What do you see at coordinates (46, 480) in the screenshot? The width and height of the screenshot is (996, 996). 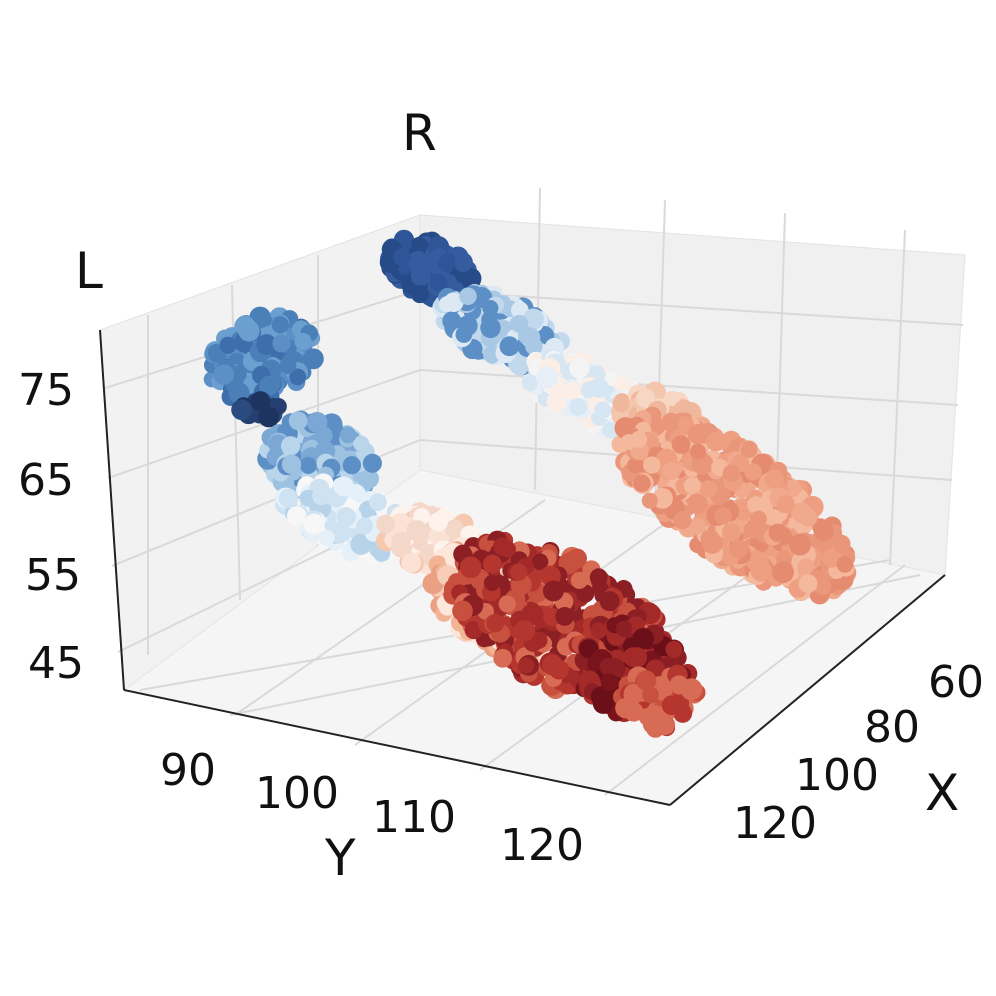 I see `z-tick-label: 65` at bounding box center [46, 480].